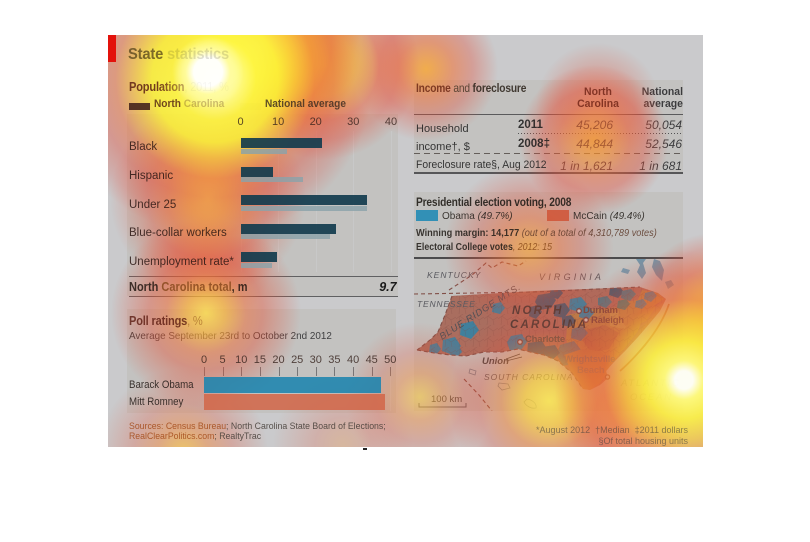 The width and height of the screenshot is (810, 542). I want to click on svg-text: KENTUCKY, so click(454, 275).